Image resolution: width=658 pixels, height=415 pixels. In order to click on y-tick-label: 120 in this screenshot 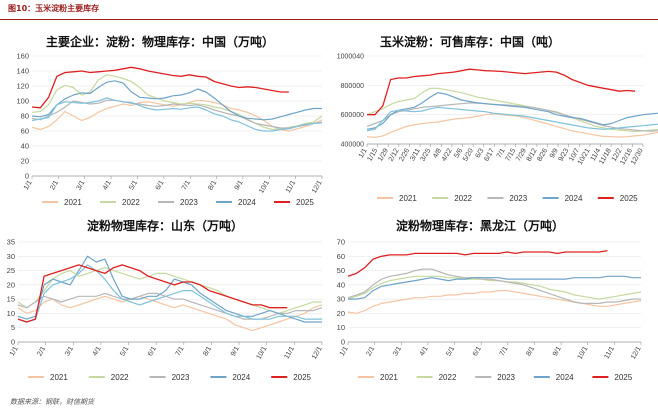, I will do `click(22, 86)`.